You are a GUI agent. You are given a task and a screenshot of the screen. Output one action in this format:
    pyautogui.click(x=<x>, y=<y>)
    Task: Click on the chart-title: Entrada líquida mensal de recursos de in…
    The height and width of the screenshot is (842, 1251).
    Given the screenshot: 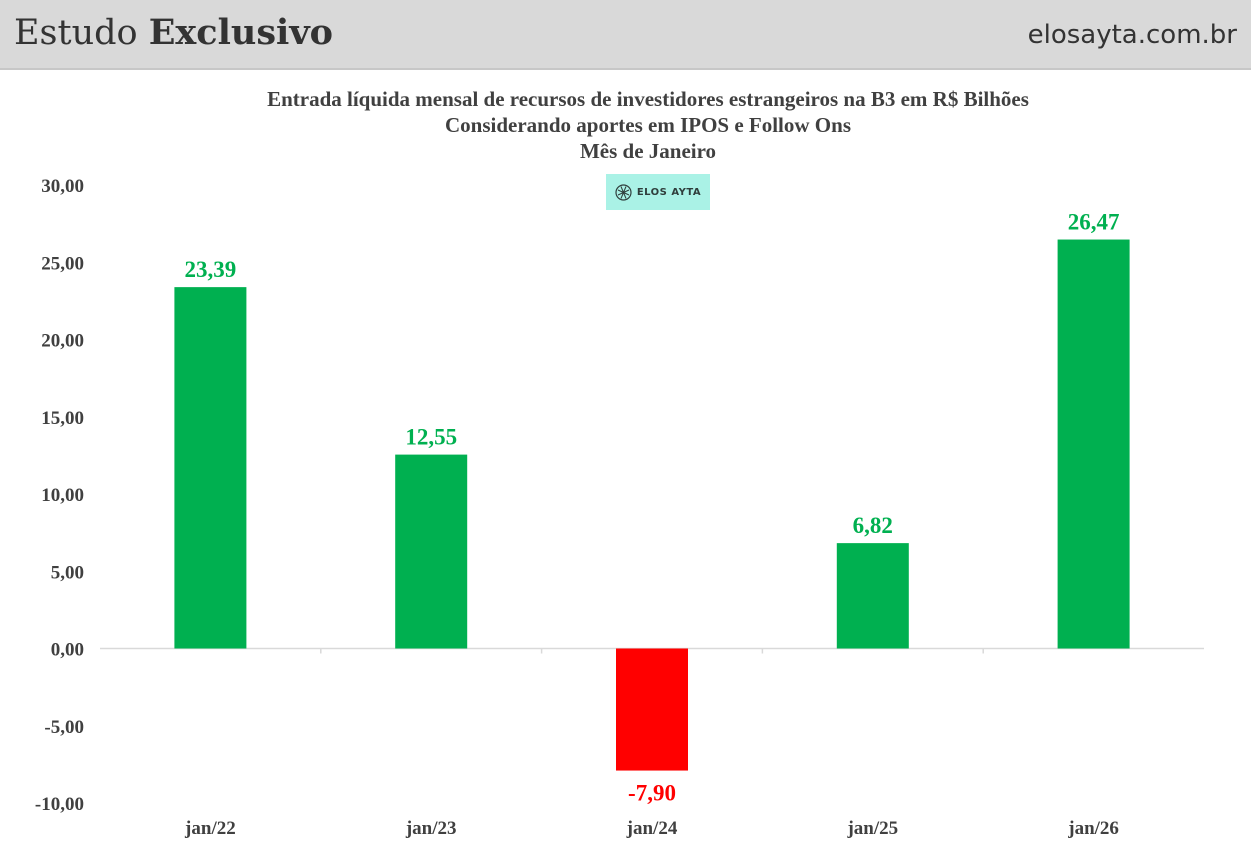 What is the action you would take?
    pyautogui.click(x=648, y=99)
    